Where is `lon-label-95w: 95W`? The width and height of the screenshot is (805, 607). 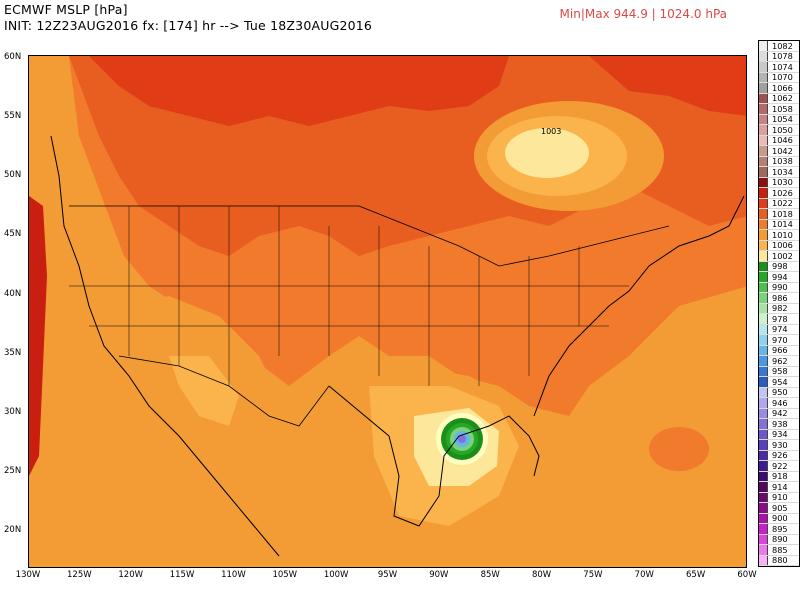 lon-label-95w: 95W is located at coordinates (387, 575).